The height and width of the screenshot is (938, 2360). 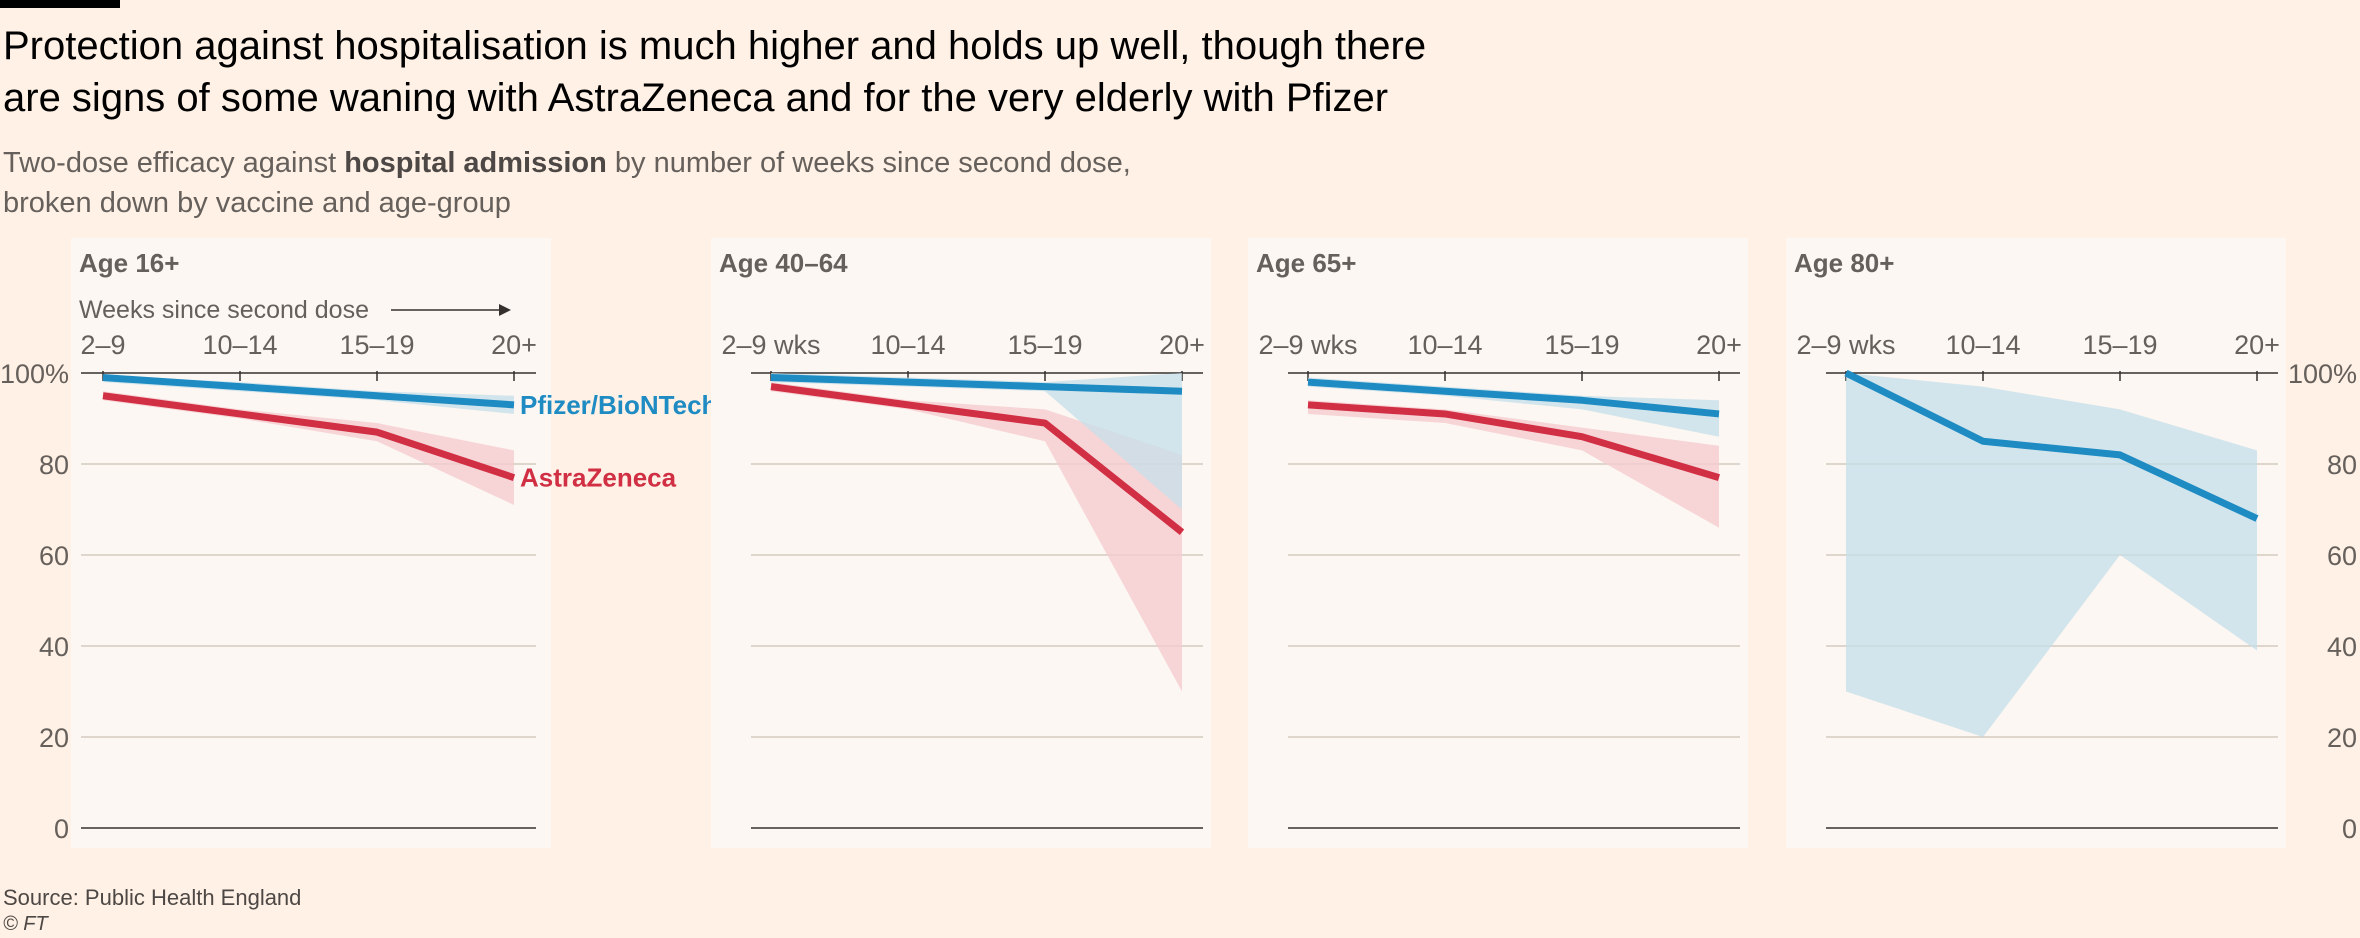 What do you see at coordinates (54, 647) in the screenshot?
I see `y-tick-label-left: 40` at bounding box center [54, 647].